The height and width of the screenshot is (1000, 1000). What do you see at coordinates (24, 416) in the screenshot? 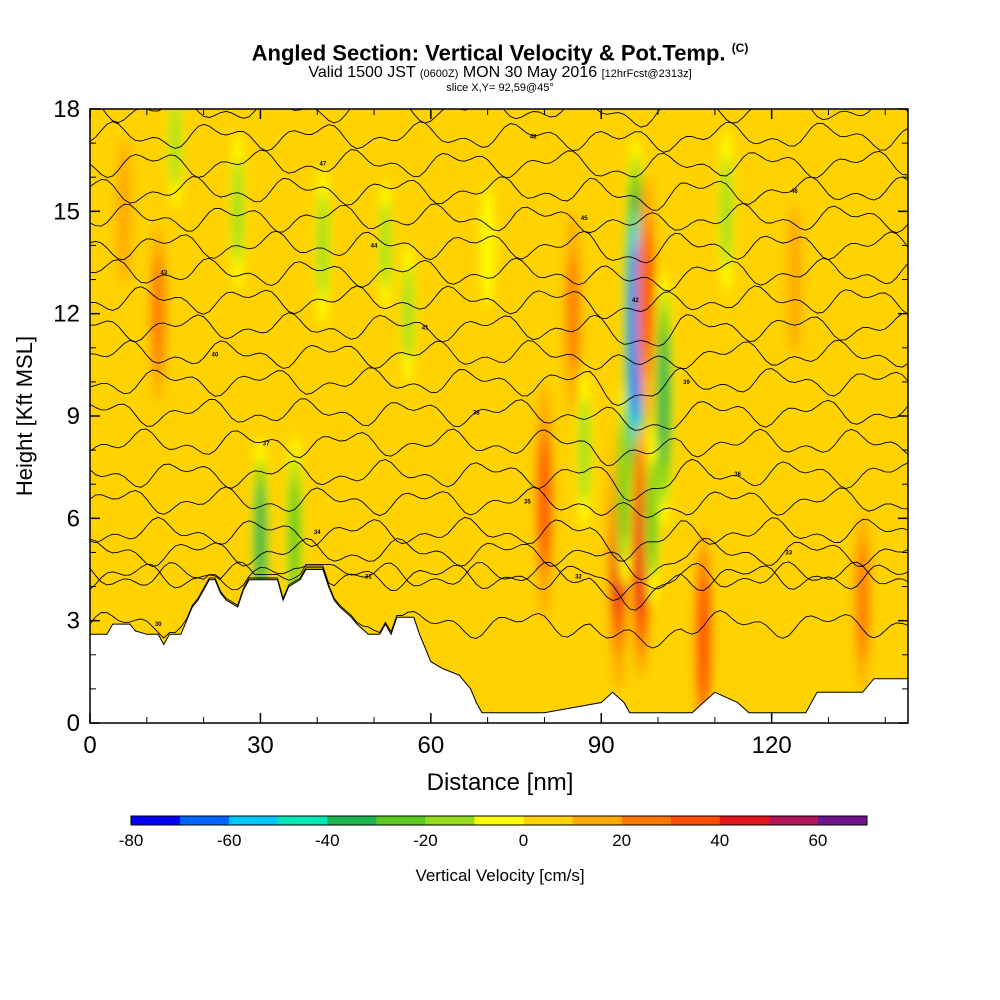
I see `y-axis-label: Height [Kft MSL]` at bounding box center [24, 416].